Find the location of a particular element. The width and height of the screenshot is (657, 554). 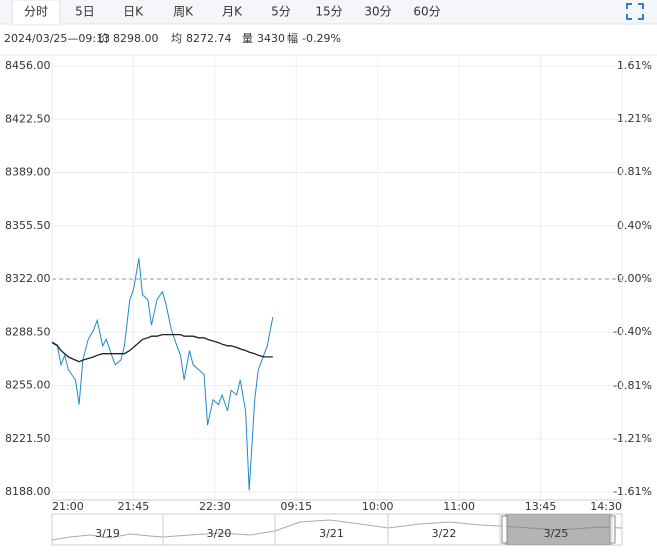

y-tick-label: 8355.50 is located at coordinates (28, 225).